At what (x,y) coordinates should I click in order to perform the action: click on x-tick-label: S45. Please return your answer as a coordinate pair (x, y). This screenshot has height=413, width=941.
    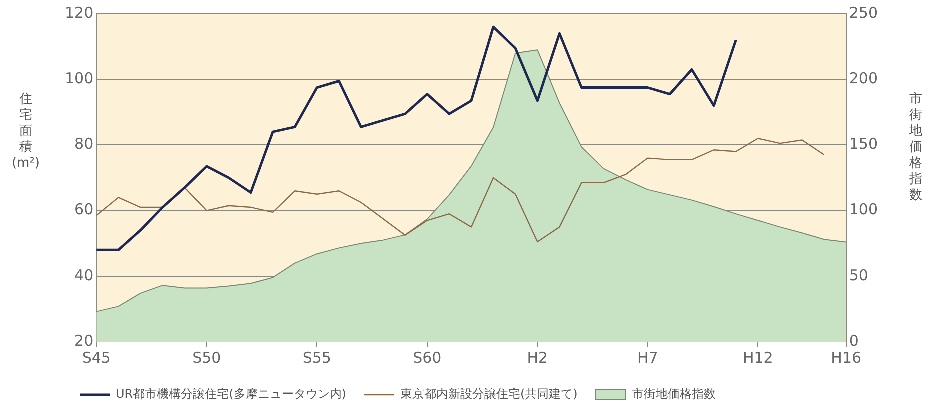
    Looking at the image, I should click on (96, 357).